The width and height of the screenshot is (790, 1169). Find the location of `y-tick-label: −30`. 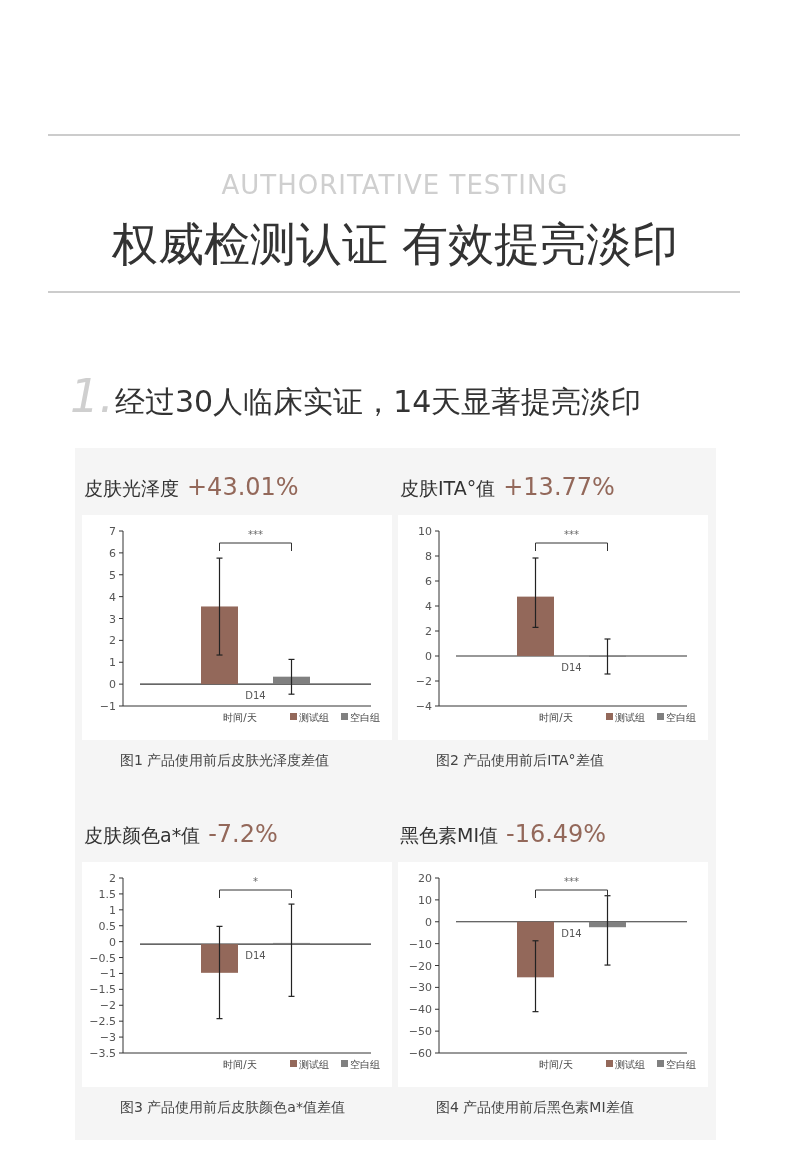

y-tick-label: −30 is located at coordinates (420, 988).